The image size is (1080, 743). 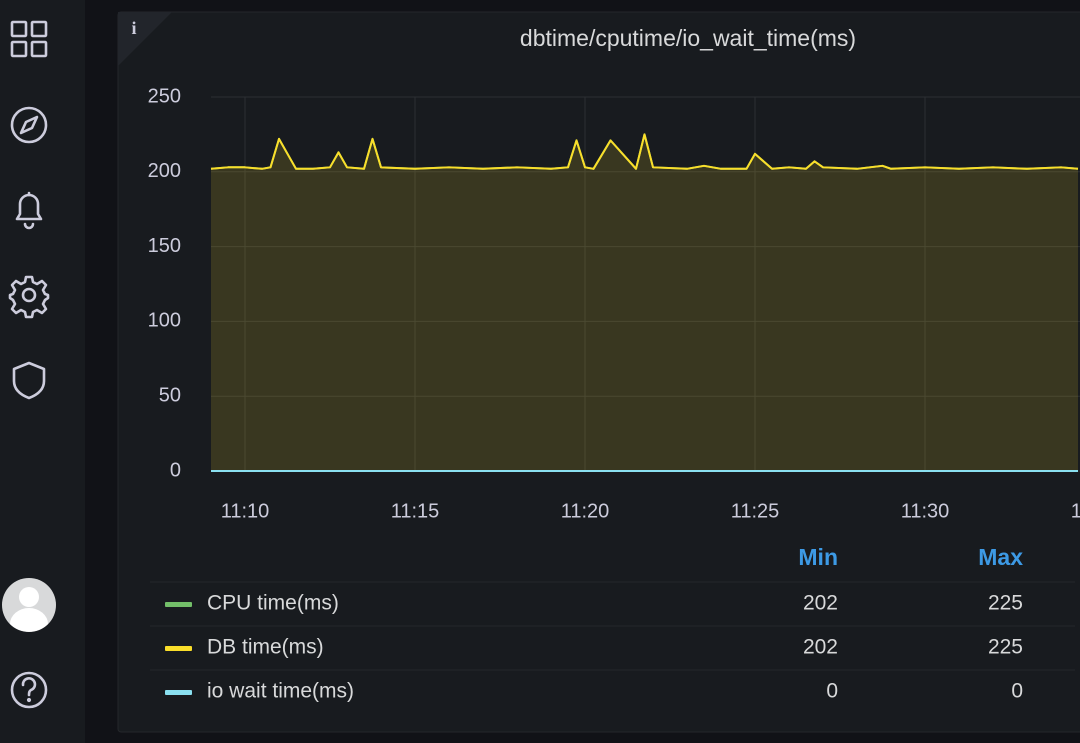 I want to click on explore-icon, so click(x=29, y=125).